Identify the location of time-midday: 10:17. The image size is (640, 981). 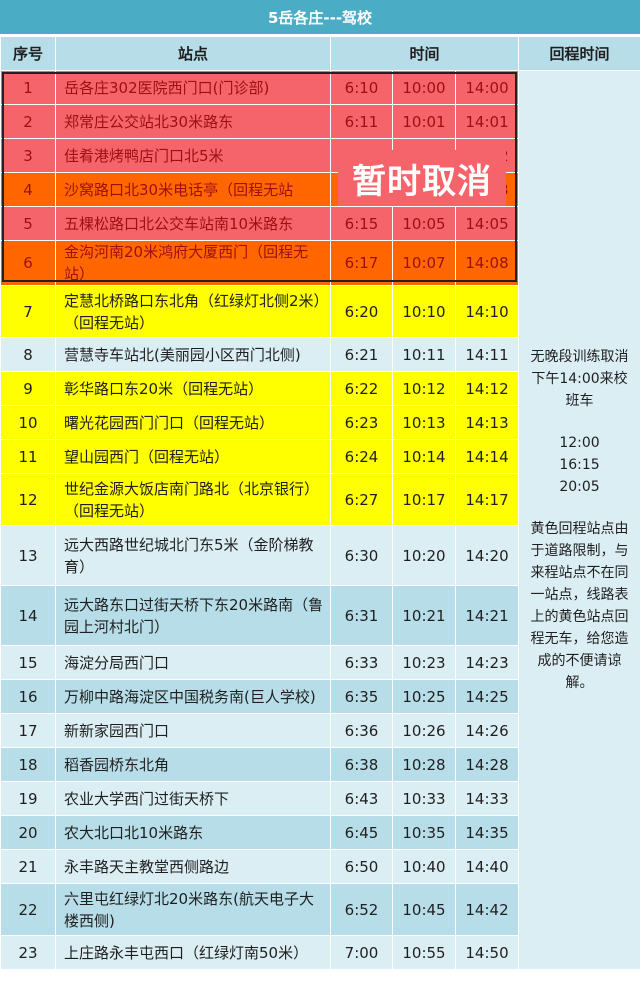
(424, 499).